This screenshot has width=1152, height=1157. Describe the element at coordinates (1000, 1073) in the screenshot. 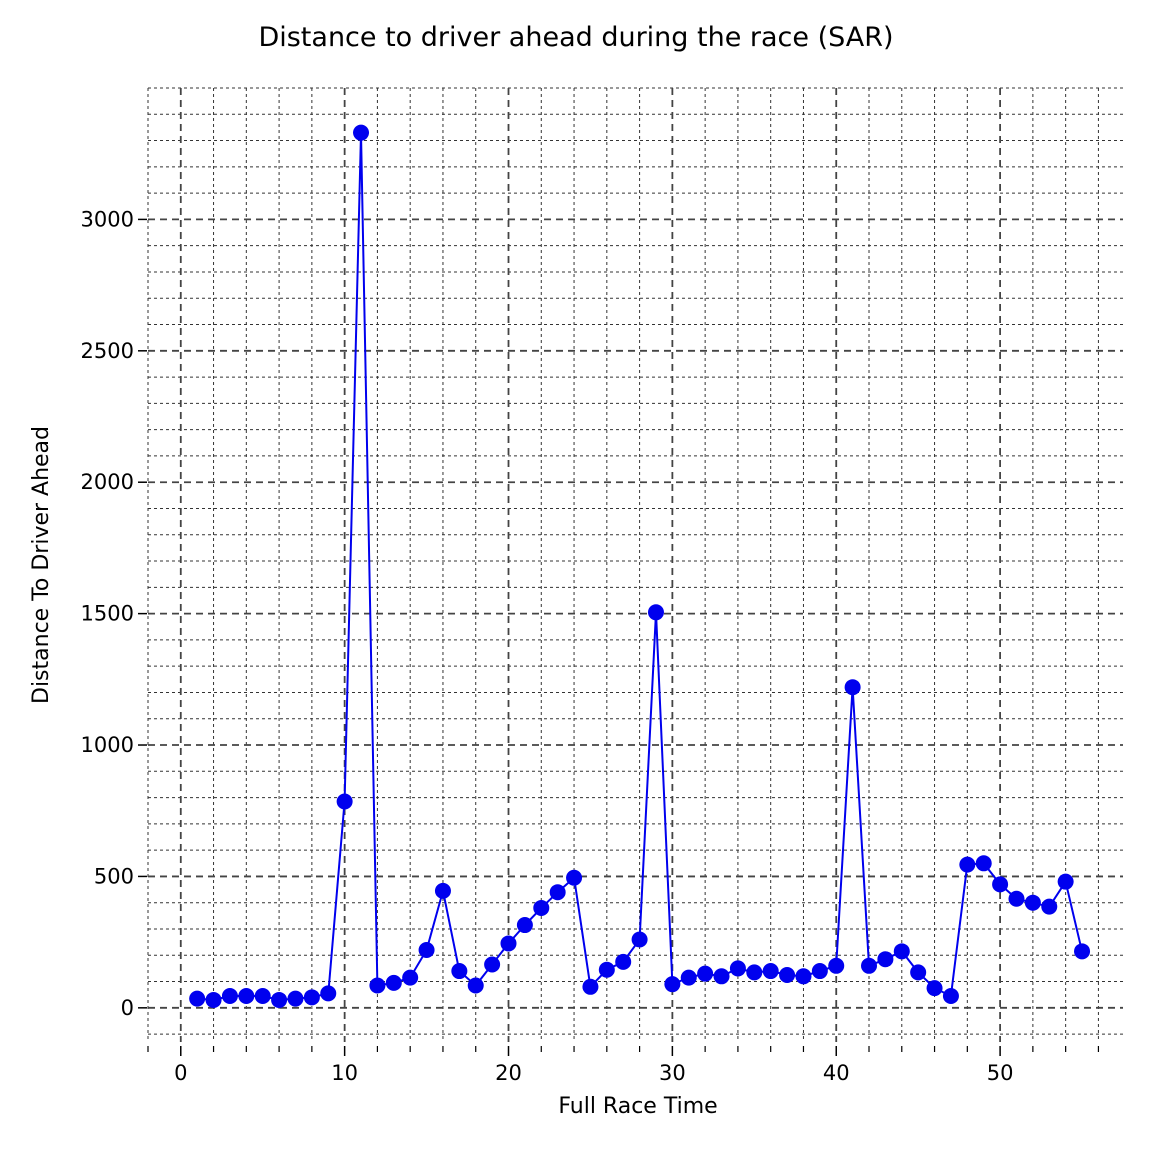

I see `x-tick-label: 50` at that location.